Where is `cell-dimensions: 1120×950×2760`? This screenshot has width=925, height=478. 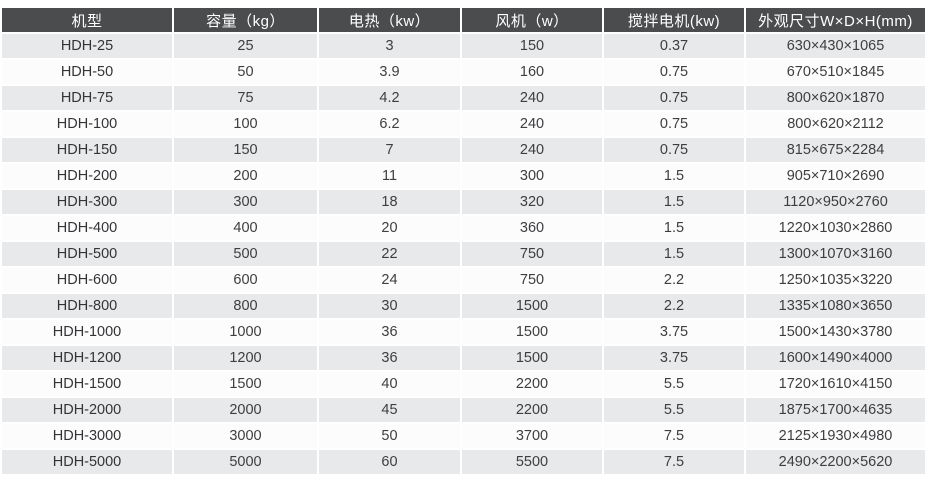 cell-dimensions: 1120×950×2760 is located at coordinates (834, 202).